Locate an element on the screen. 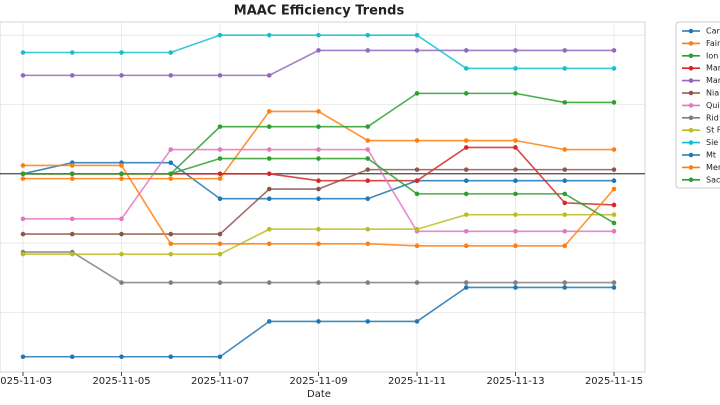 The height and width of the screenshot is (405, 720). x-tick-label: 2025-11-07 is located at coordinates (220, 381).